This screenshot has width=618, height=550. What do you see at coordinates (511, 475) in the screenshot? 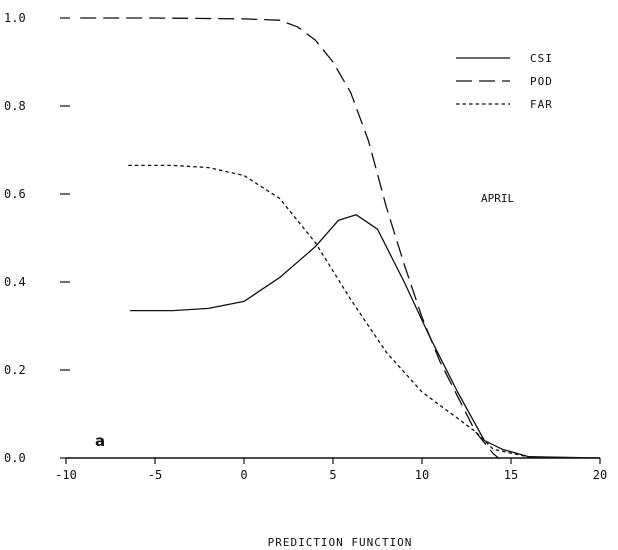
I see `x-tick-label: 15` at bounding box center [511, 475].